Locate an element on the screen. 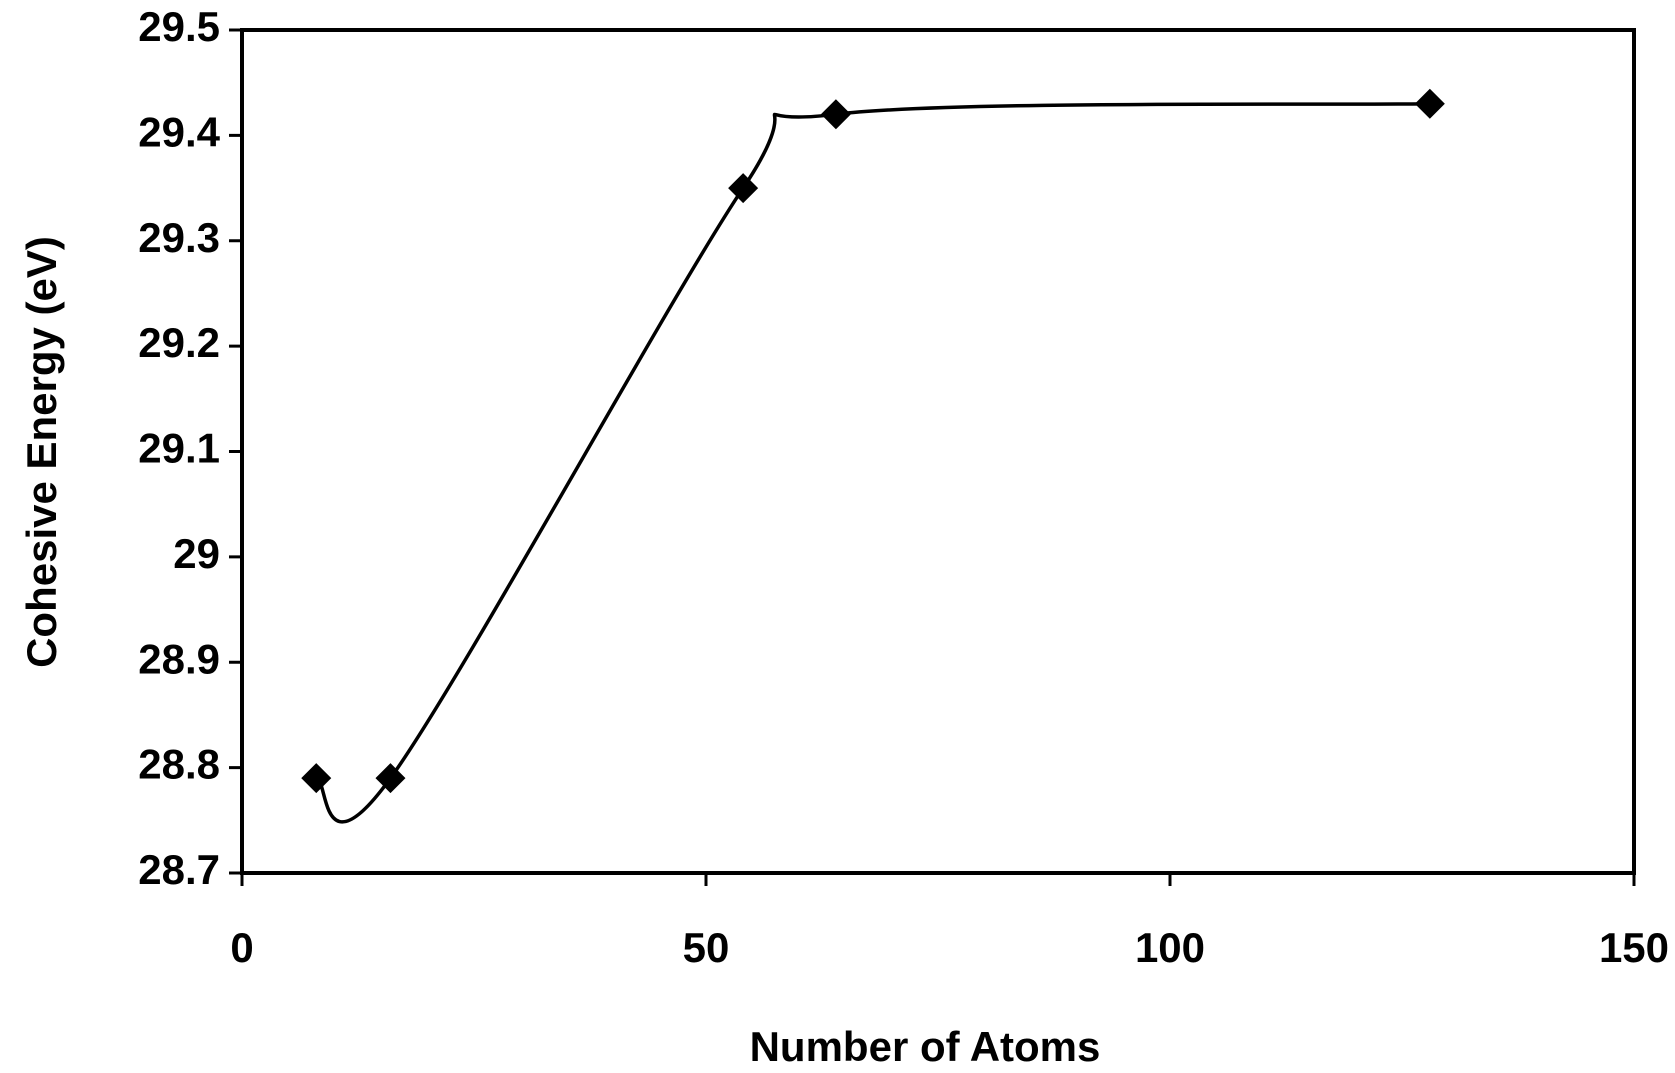  y-tick-label: 29.5 is located at coordinates (179, 26).